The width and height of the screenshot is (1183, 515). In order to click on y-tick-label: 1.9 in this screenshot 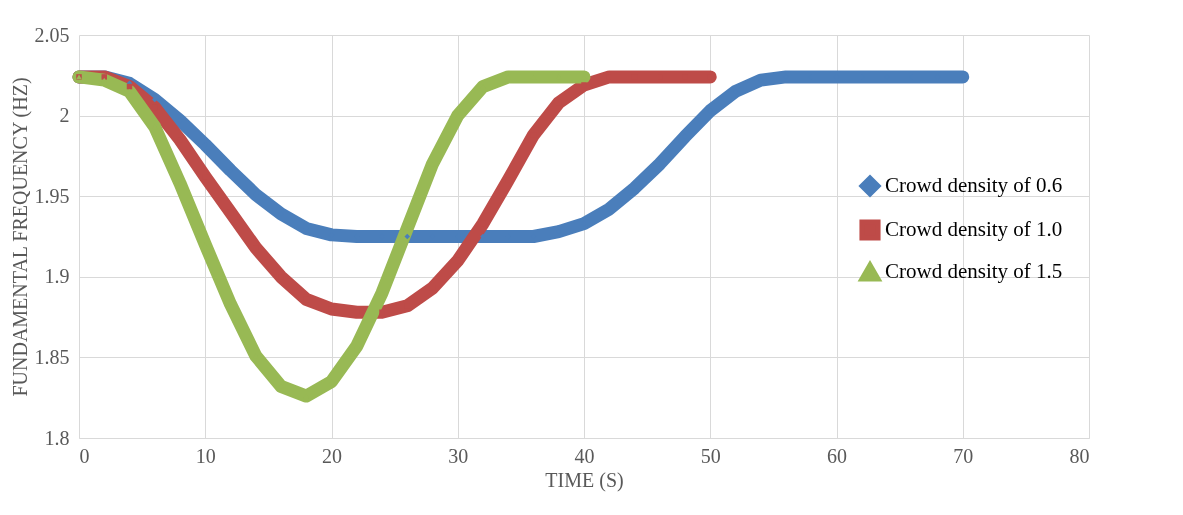, I will do `click(57, 276)`.